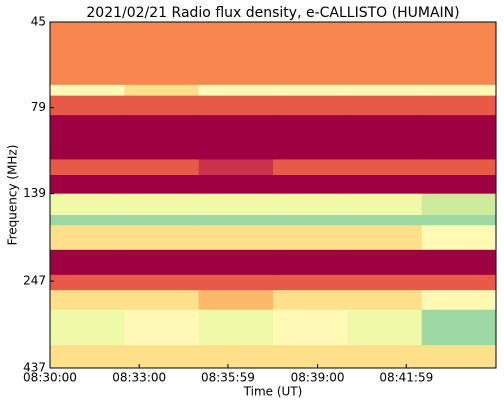 The height and width of the screenshot is (404, 504). Describe the element at coordinates (34, 281) in the screenshot. I see `y-tick-label: 247` at that location.